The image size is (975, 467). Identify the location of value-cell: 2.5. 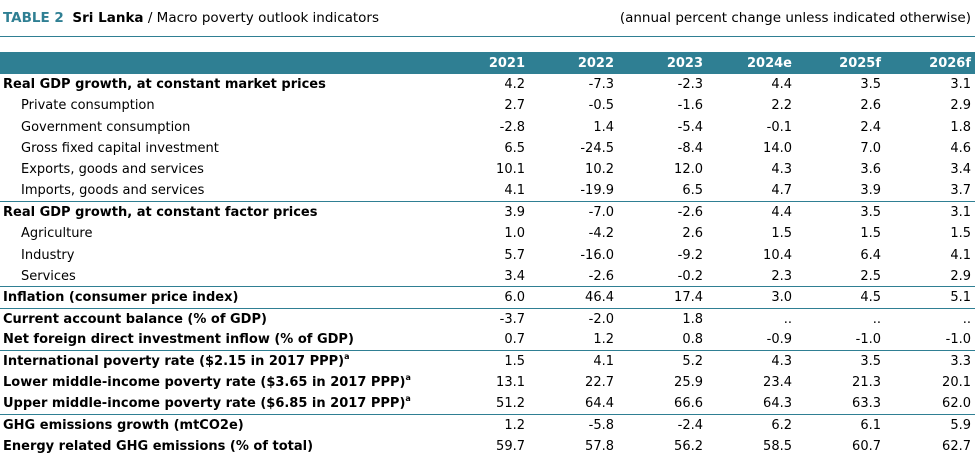
(870, 276).